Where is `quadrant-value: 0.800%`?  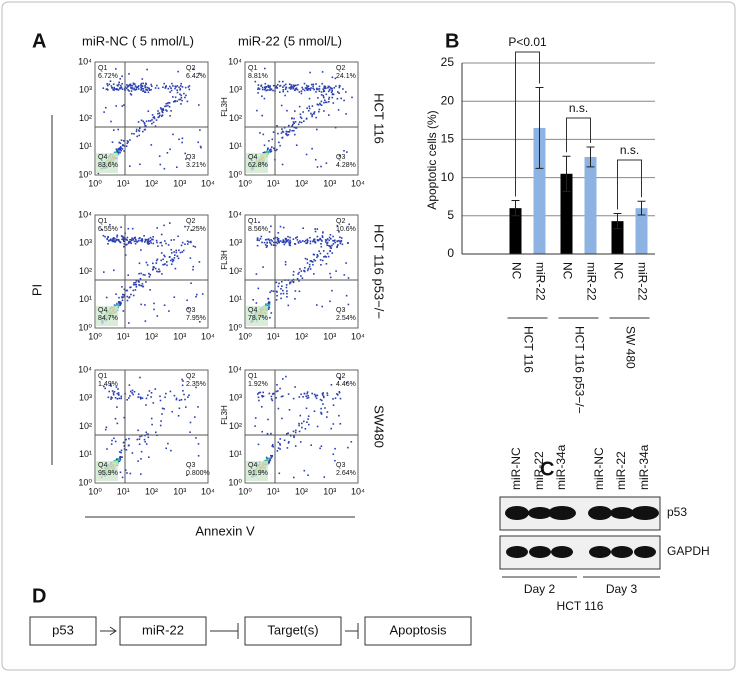
quadrant-value: 0.800% is located at coordinates (198, 473).